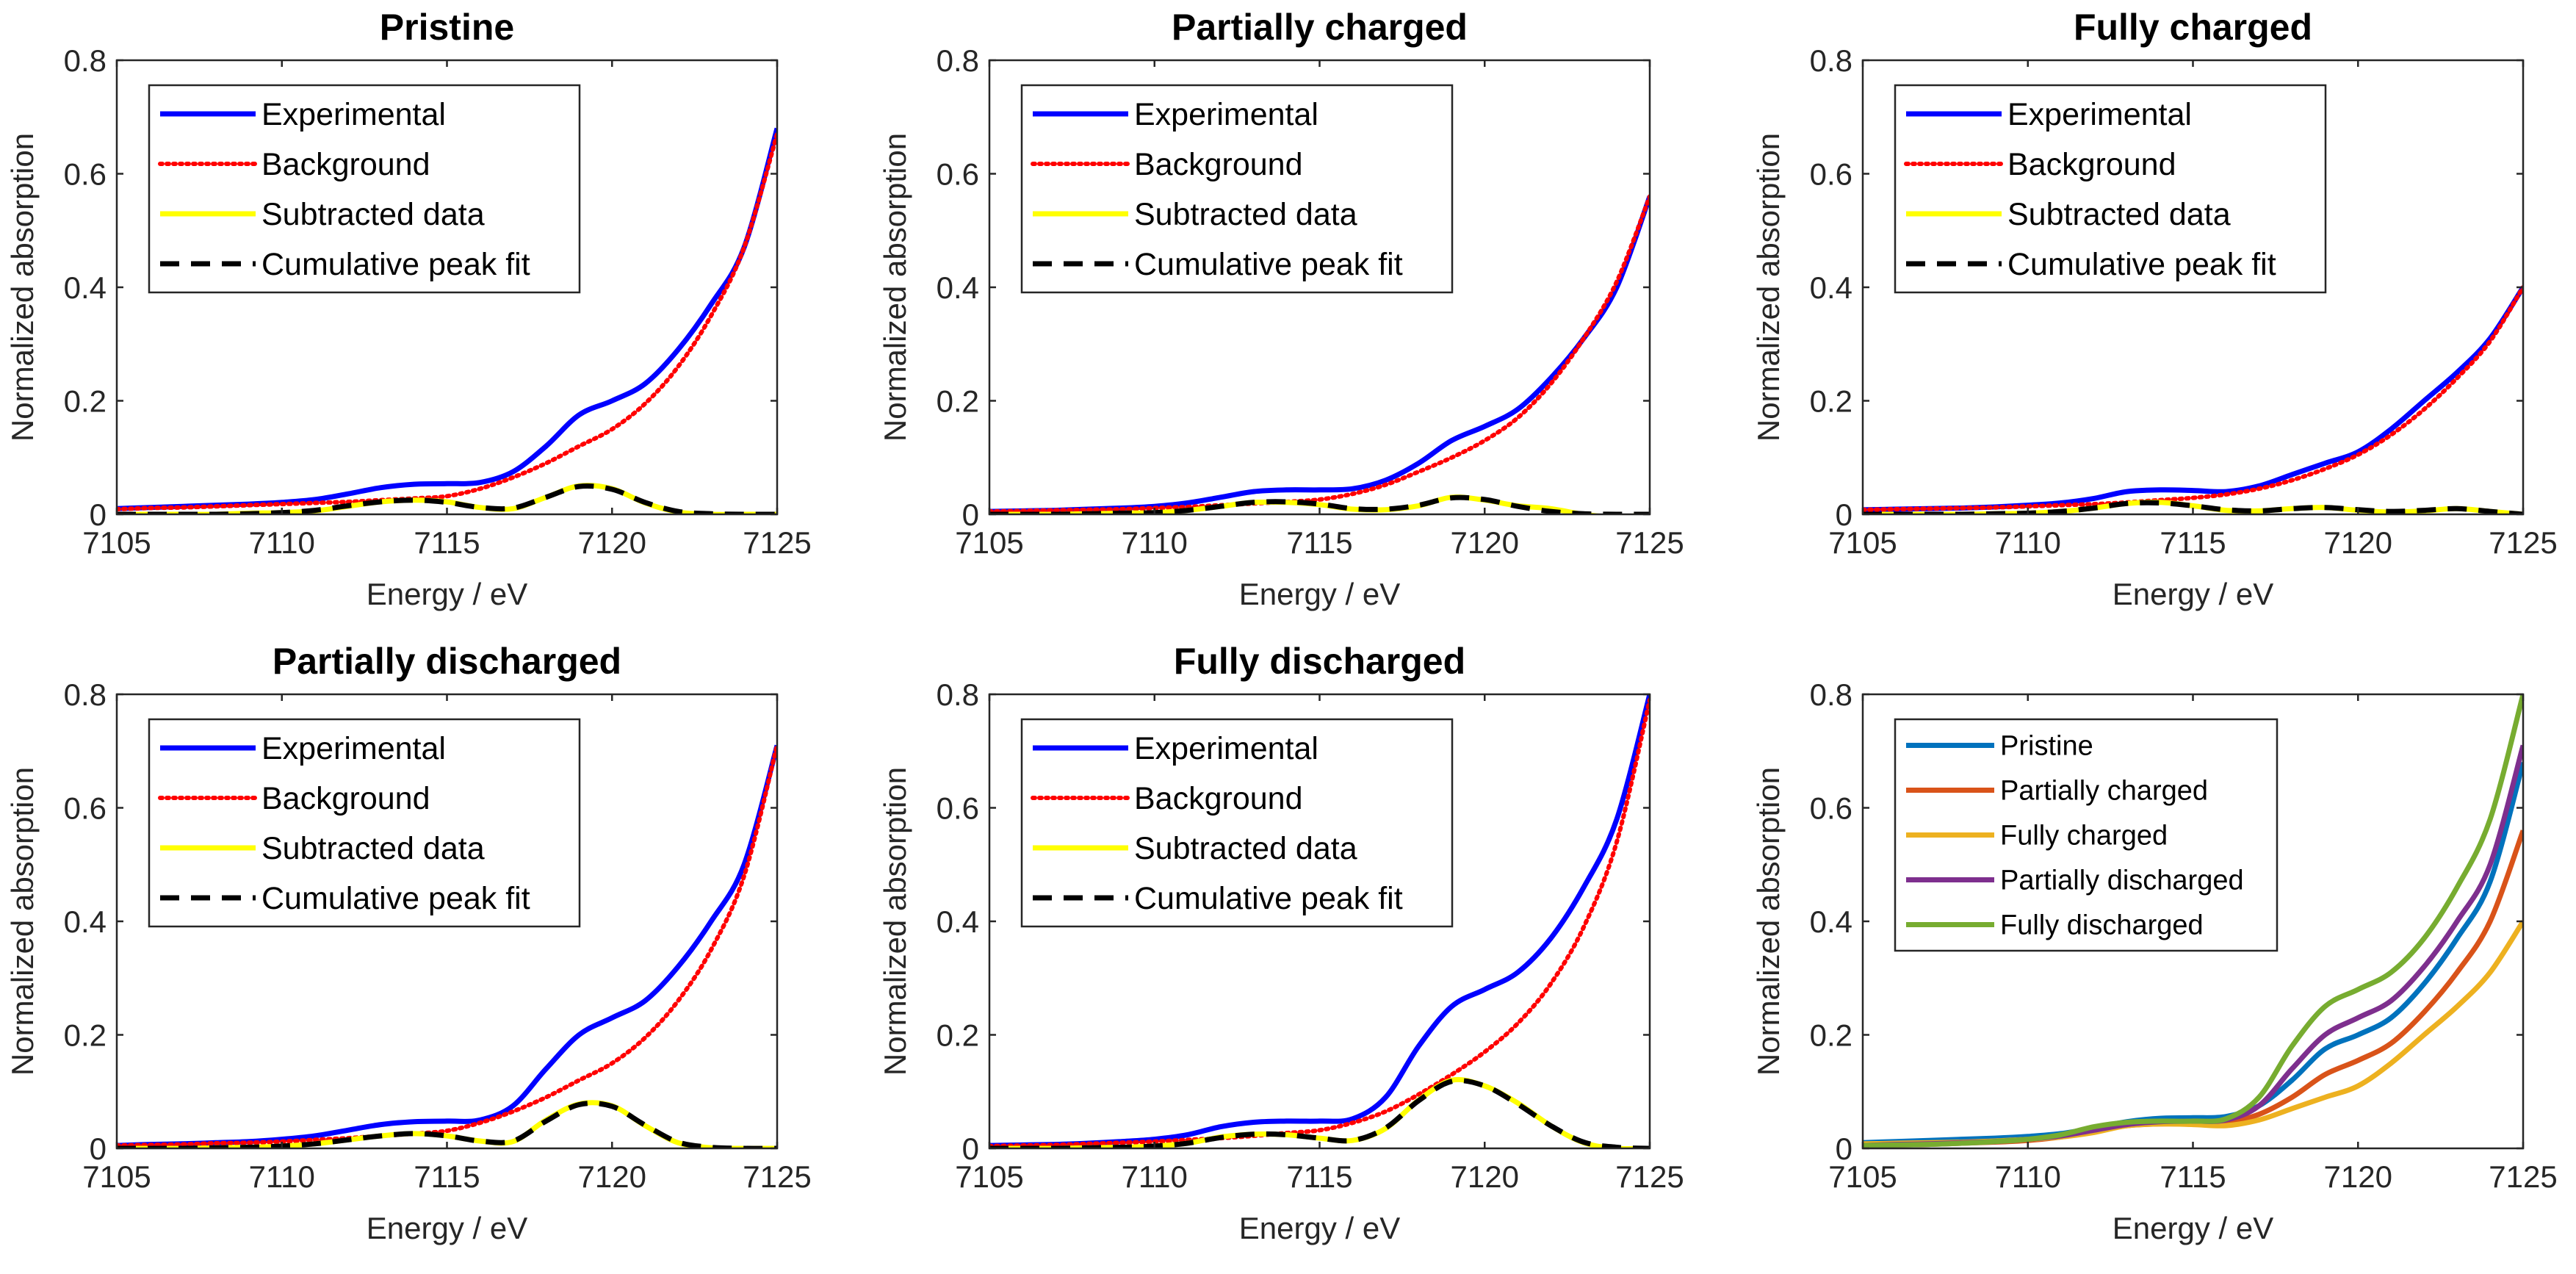 This screenshot has height=1274, width=2576. I want to click on chart-title: Fully discharged, so click(1319, 661).